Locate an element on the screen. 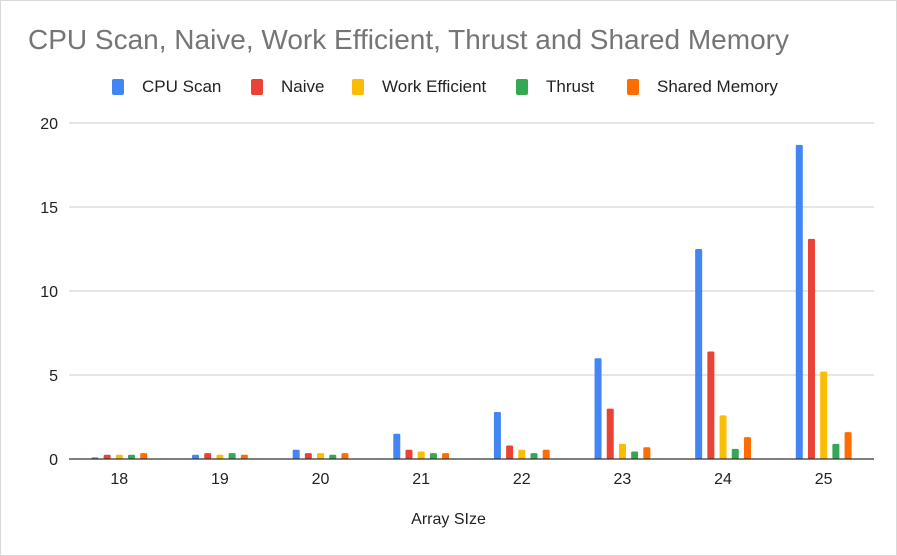 The height and width of the screenshot is (556, 897). legend-item-naive: Naive is located at coordinates (287, 87).